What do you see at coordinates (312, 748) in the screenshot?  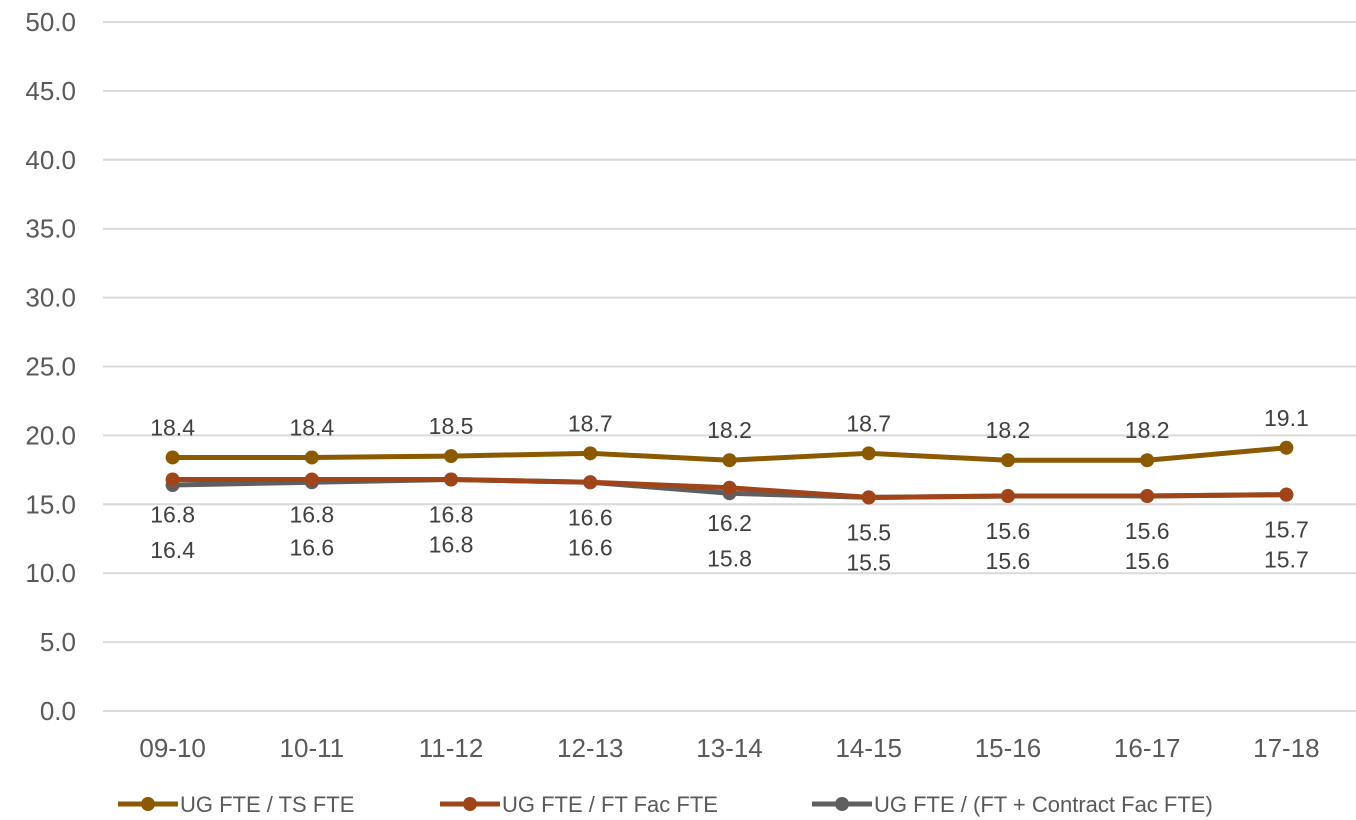 I see `x-tick-label: 10-11` at bounding box center [312, 748].